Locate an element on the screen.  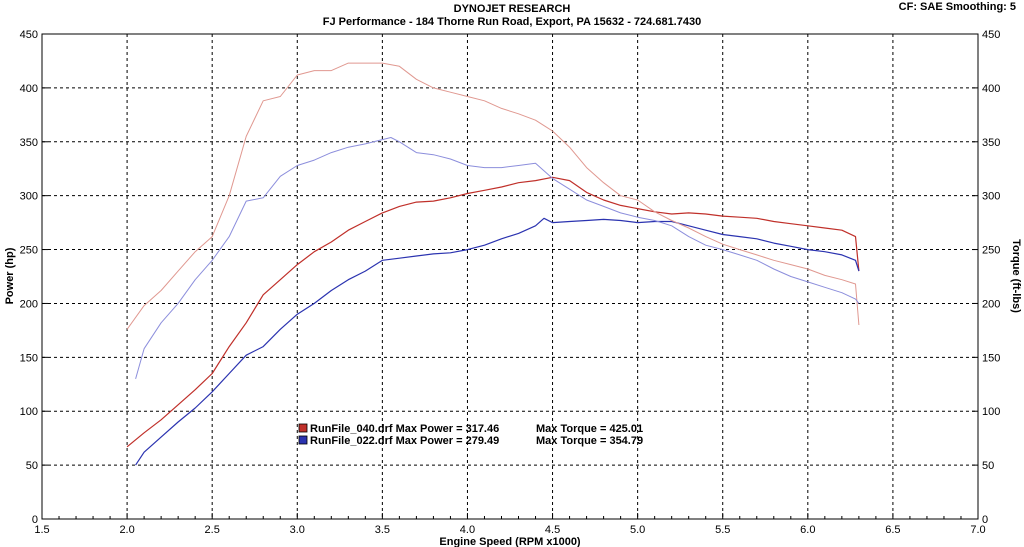
y-tick-label-right: 400 is located at coordinates (991, 89).